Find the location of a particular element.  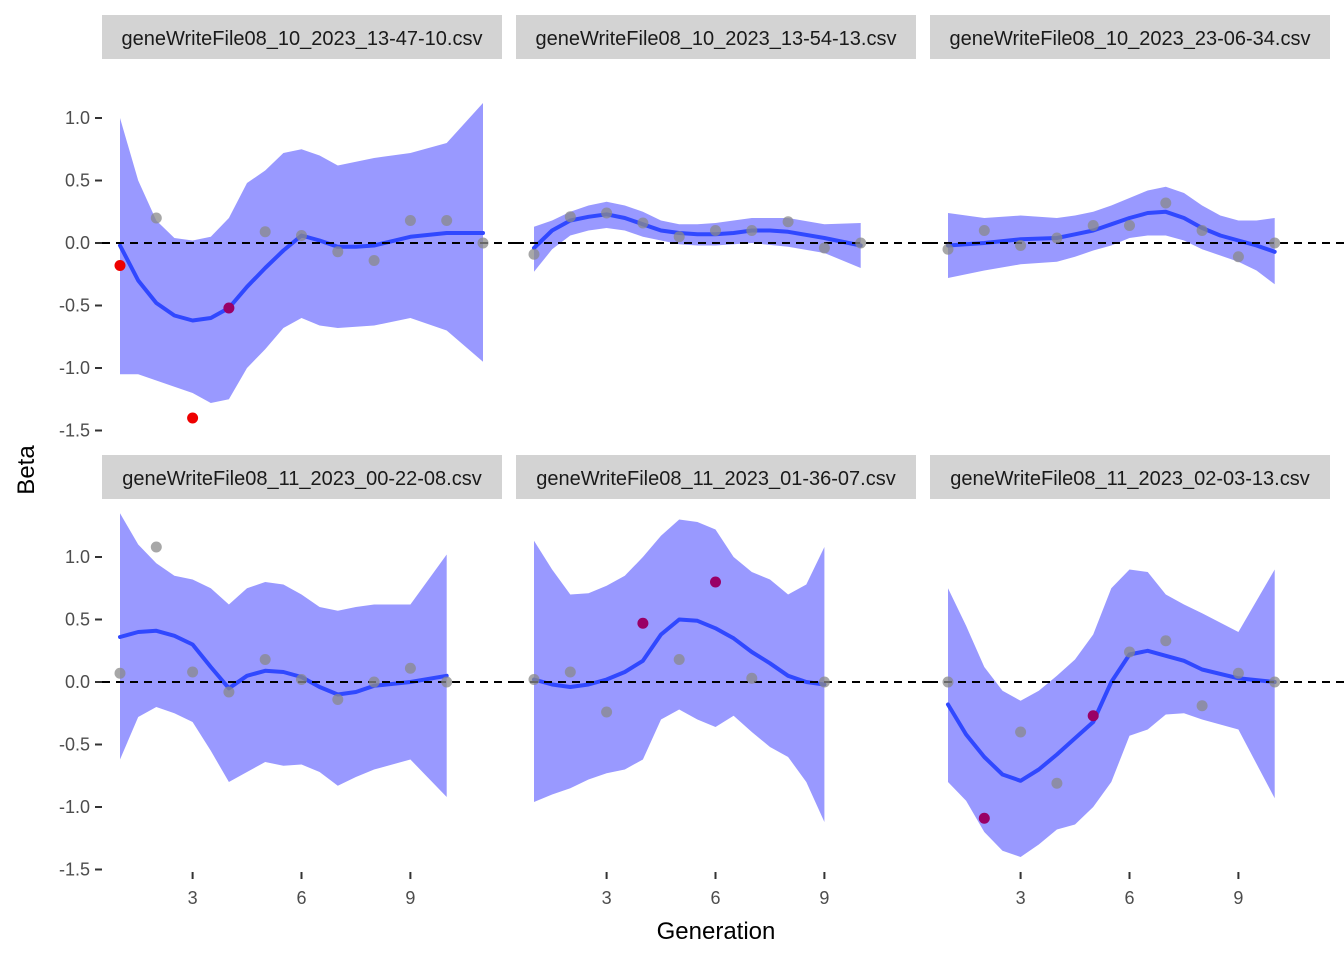

facet-strip-title: geneWriteFile08_10_2023_13-54-13.csv is located at coordinates (716, 39).